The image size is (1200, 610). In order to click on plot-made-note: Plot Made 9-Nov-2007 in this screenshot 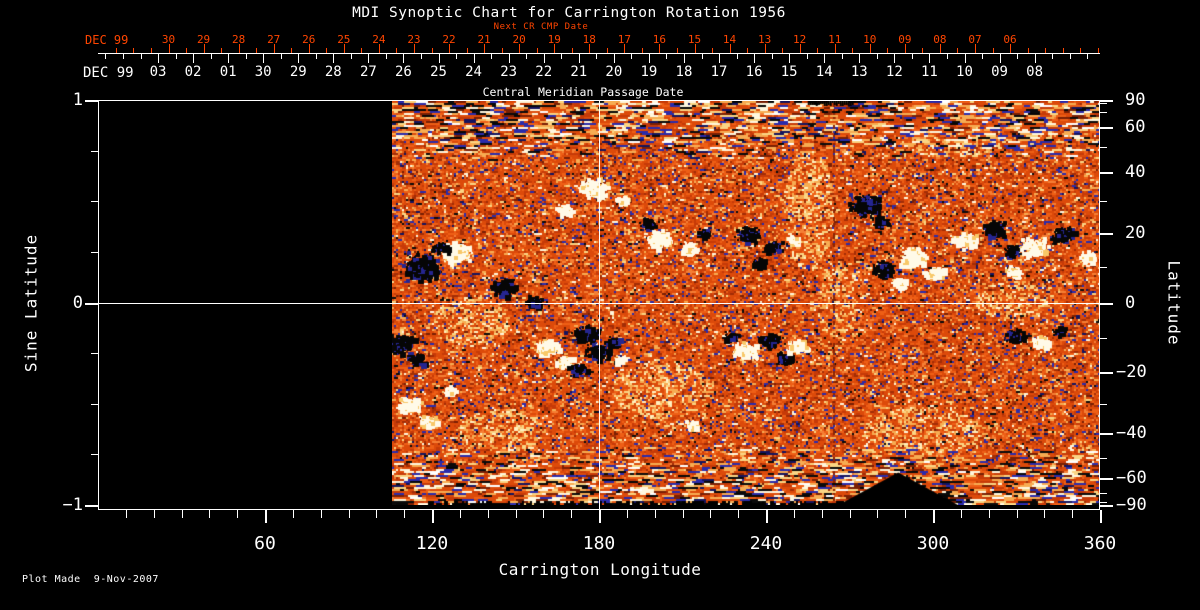, I will do `click(90, 579)`.